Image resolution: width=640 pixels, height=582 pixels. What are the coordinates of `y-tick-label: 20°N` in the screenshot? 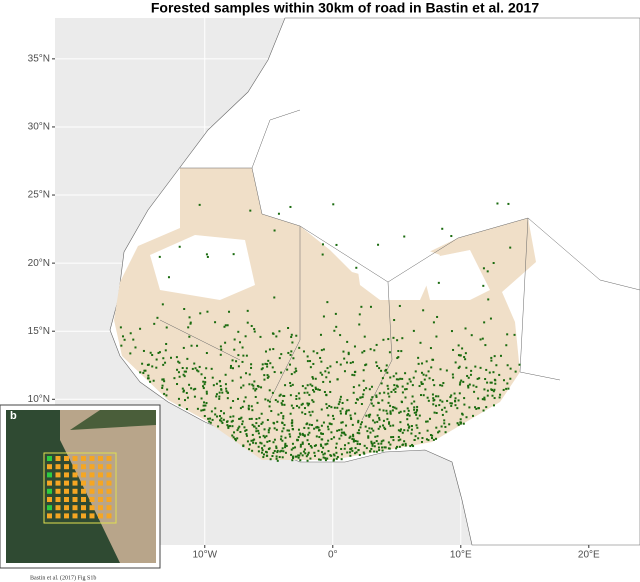 It's located at (39, 263).